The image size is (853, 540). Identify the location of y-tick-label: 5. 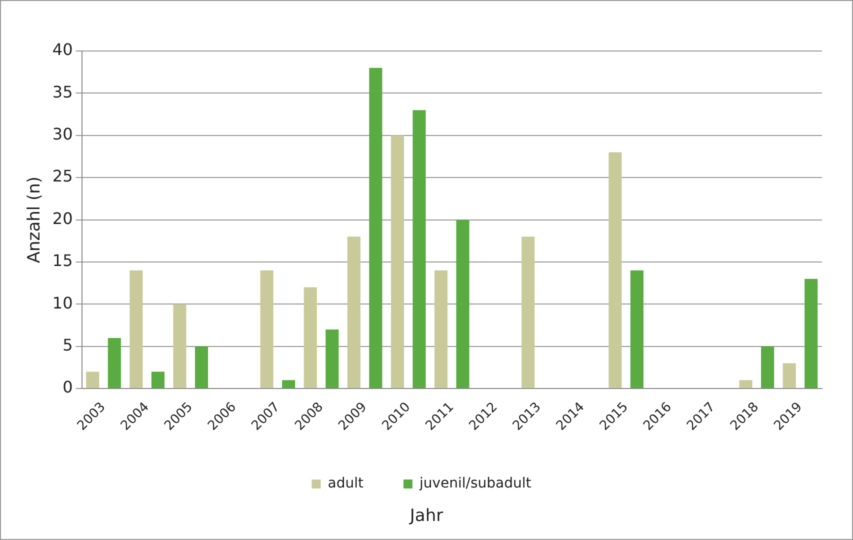
(67, 345).